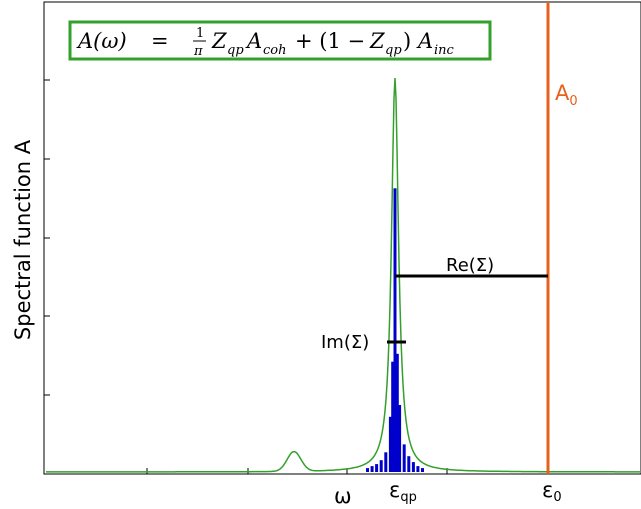 This screenshot has height=509, width=641. What do you see at coordinates (552, 491) in the screenshot?
I see `eps0-label: ε0` at bounding box center [552, 491].